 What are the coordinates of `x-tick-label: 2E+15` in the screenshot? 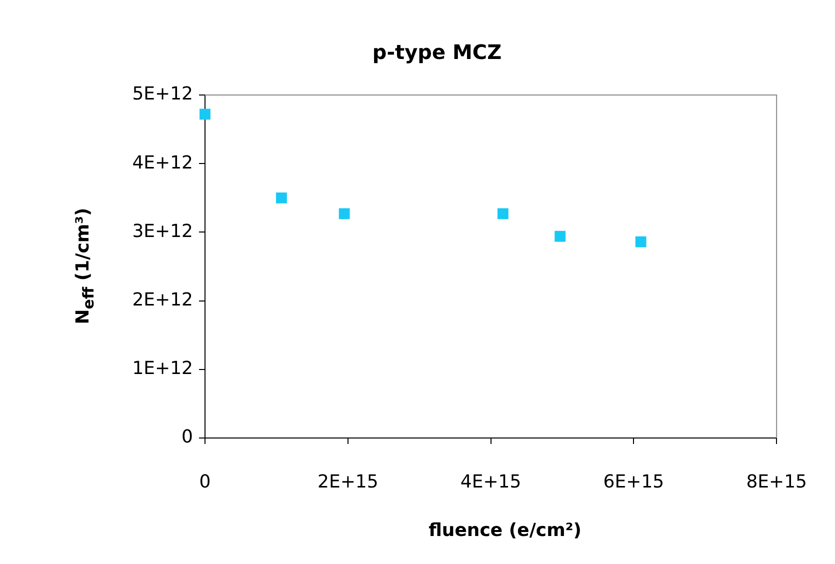 It's located at (347, 481).